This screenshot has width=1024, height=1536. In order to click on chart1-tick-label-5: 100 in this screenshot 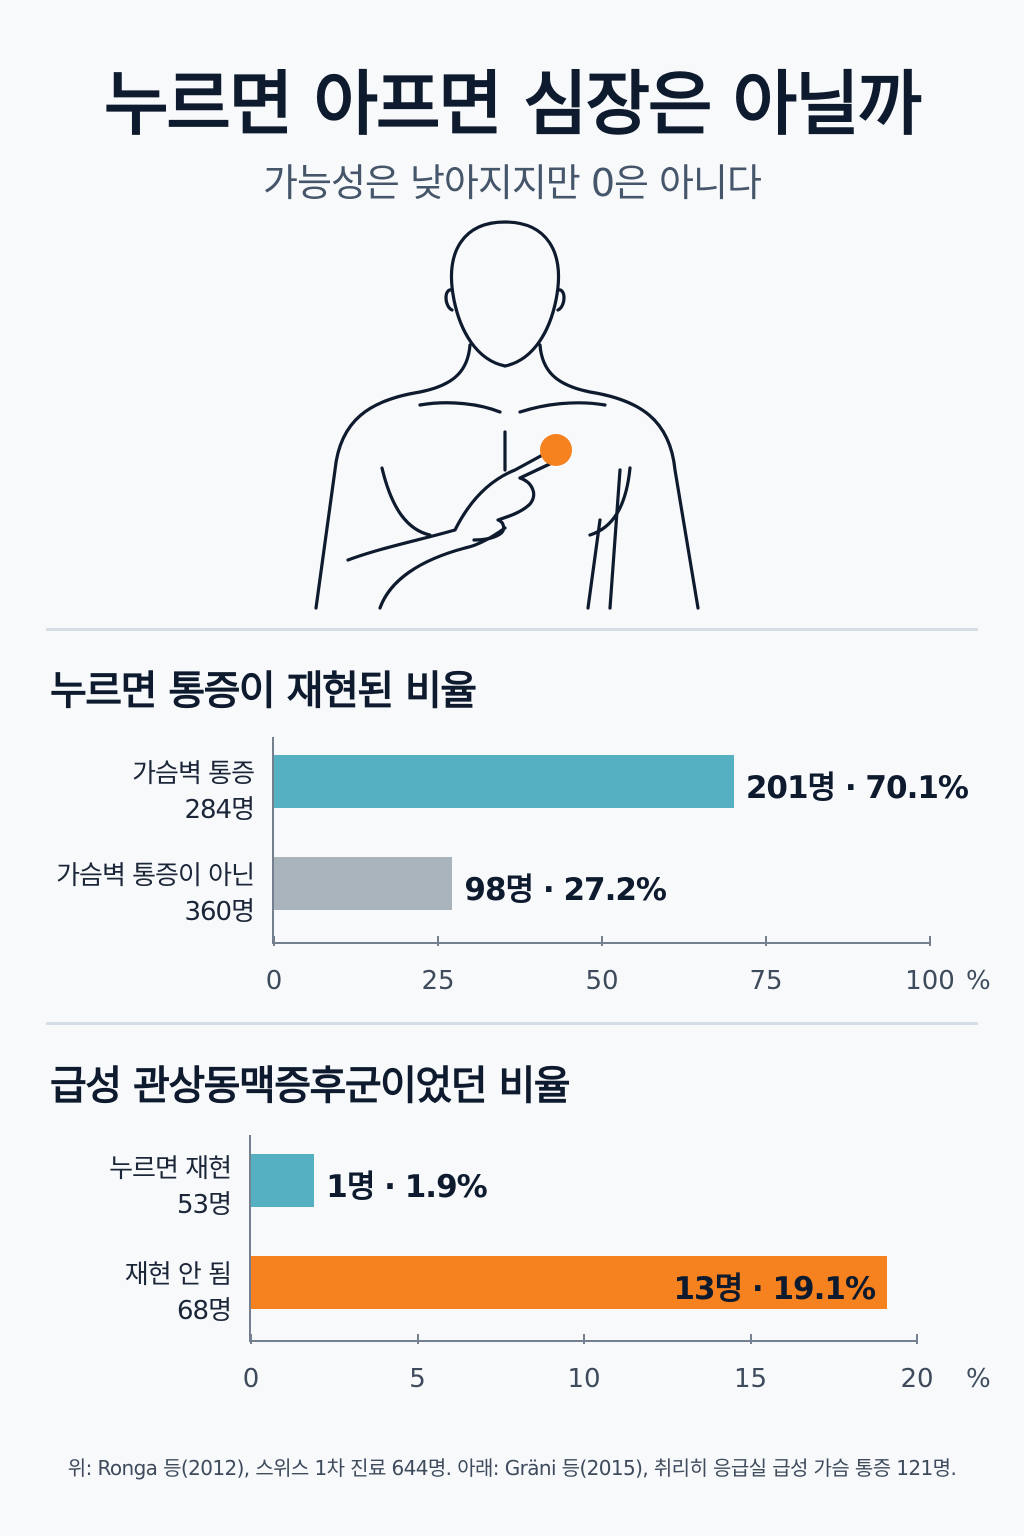, I will do `click(930, 981)`.